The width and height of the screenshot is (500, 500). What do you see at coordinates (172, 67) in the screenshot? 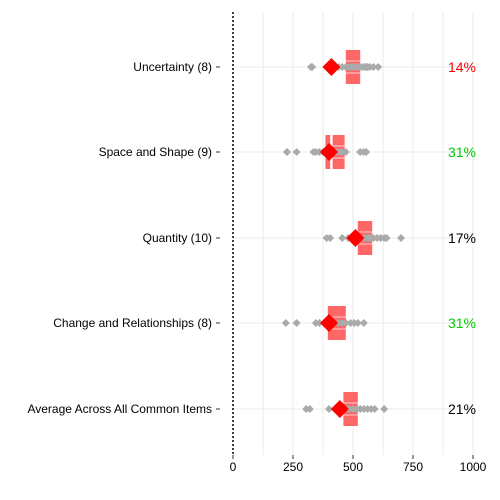
I see `category-label: Uncertainty (8)` at bounding box center [172, 67].